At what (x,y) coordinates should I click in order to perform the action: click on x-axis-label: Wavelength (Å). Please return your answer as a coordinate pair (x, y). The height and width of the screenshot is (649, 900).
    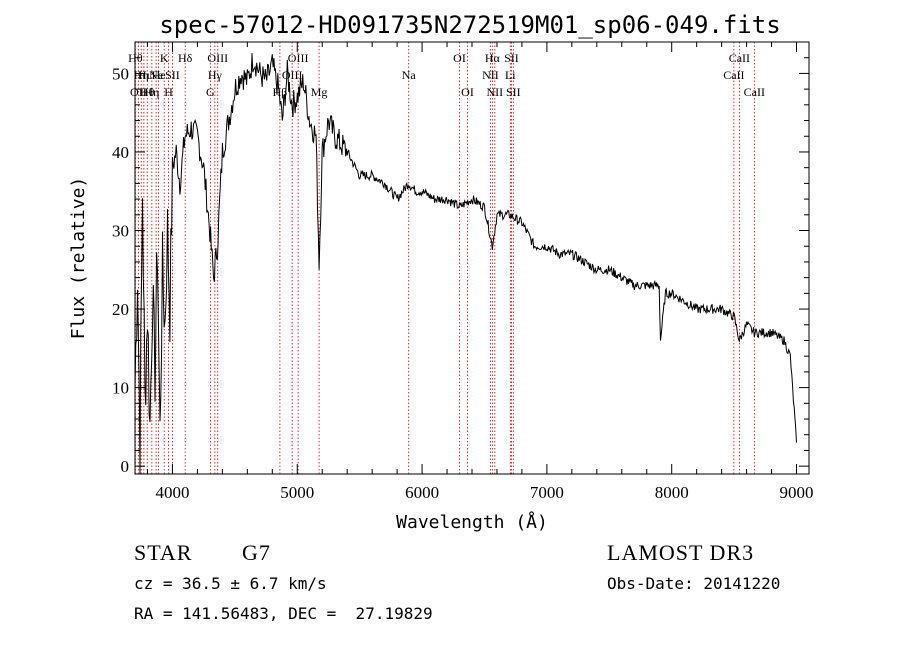
    Looking at the image, I should click on (472, 522).